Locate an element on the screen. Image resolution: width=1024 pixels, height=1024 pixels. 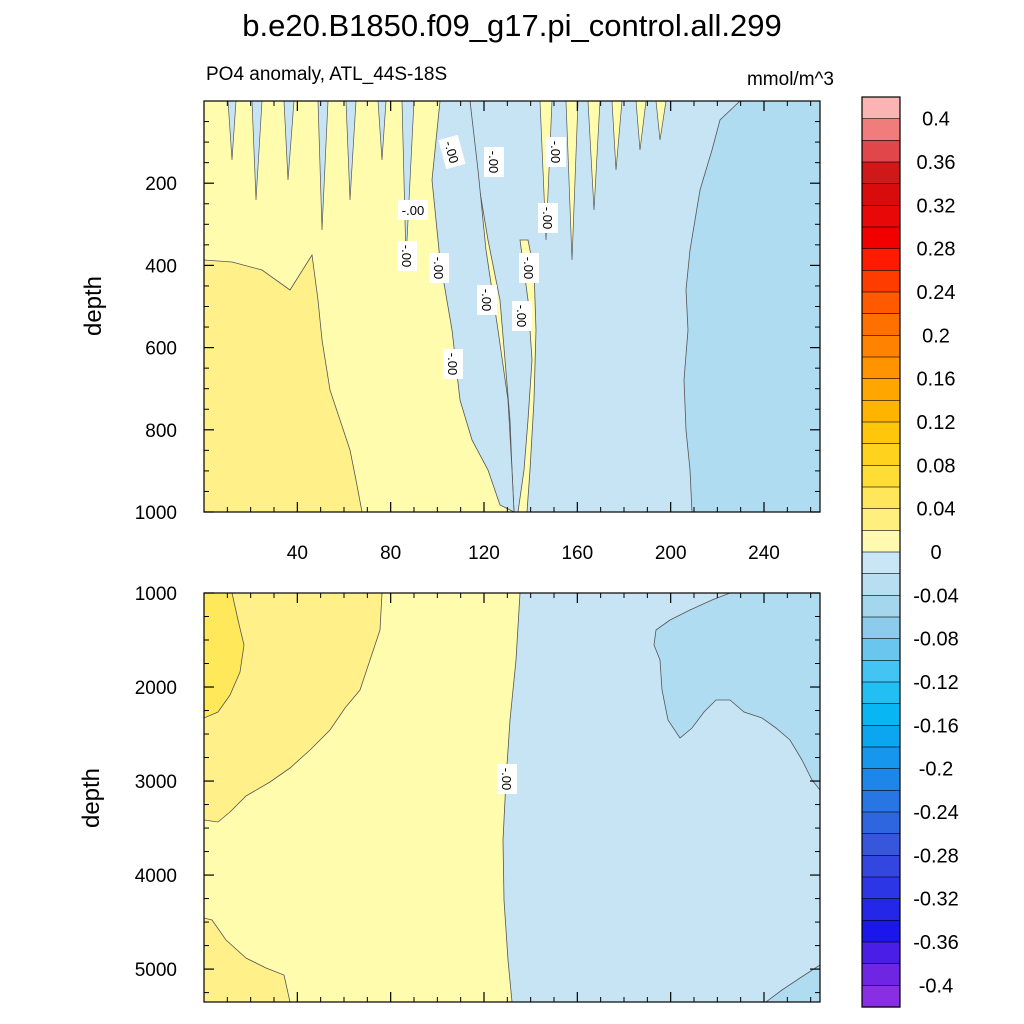
lower-contour-label-group: -.00 is located at coordinates (507, 779).